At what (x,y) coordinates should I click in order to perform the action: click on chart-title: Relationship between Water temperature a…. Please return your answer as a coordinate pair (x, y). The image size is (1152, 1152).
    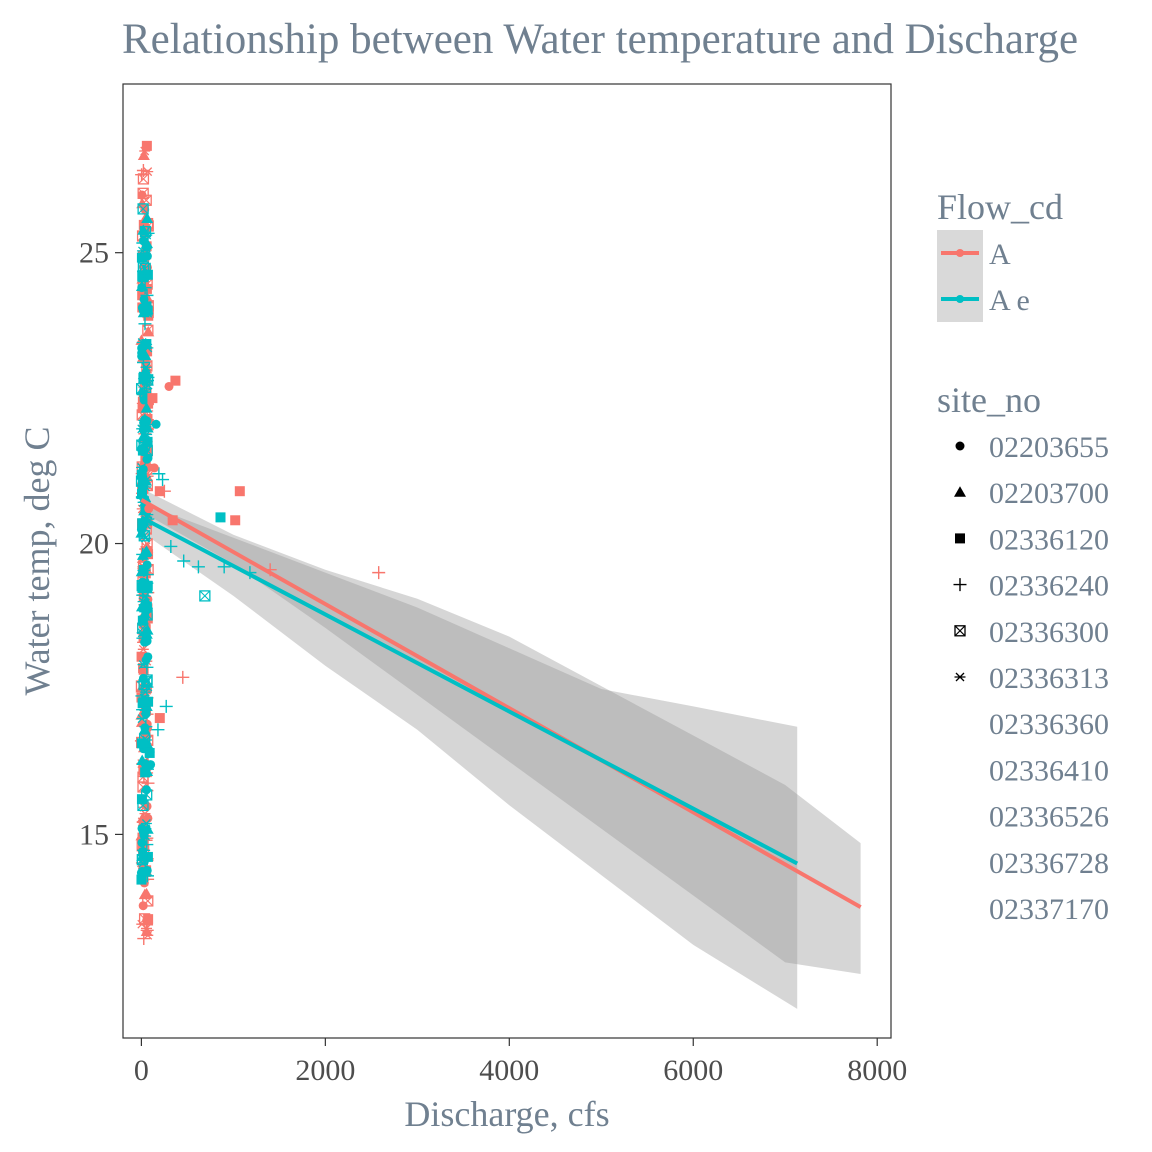
    Looking at the image, I should click on (600, 39).